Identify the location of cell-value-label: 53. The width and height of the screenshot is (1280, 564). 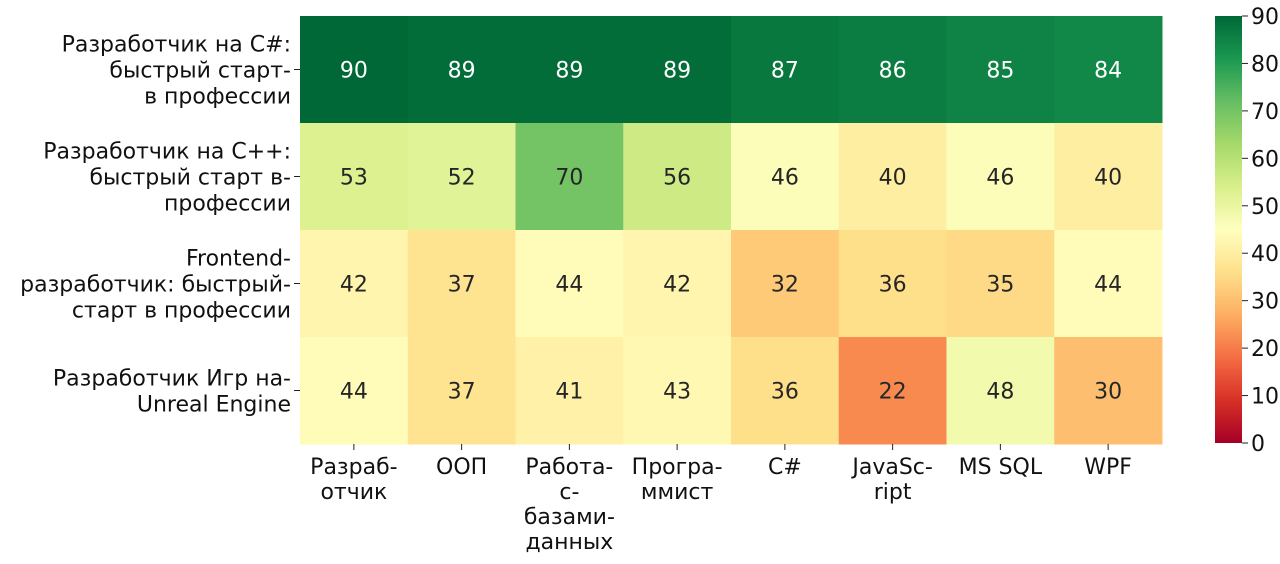
(354, 178).